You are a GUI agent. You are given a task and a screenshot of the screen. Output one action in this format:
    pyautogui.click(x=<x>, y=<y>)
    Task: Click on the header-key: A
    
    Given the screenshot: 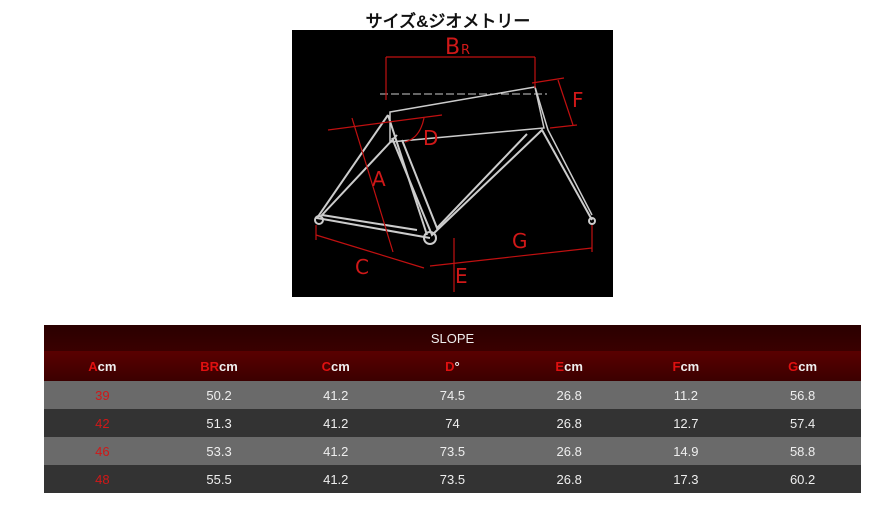 What is the action you would take?
    pyautogui.click(x=93, y=366)
    